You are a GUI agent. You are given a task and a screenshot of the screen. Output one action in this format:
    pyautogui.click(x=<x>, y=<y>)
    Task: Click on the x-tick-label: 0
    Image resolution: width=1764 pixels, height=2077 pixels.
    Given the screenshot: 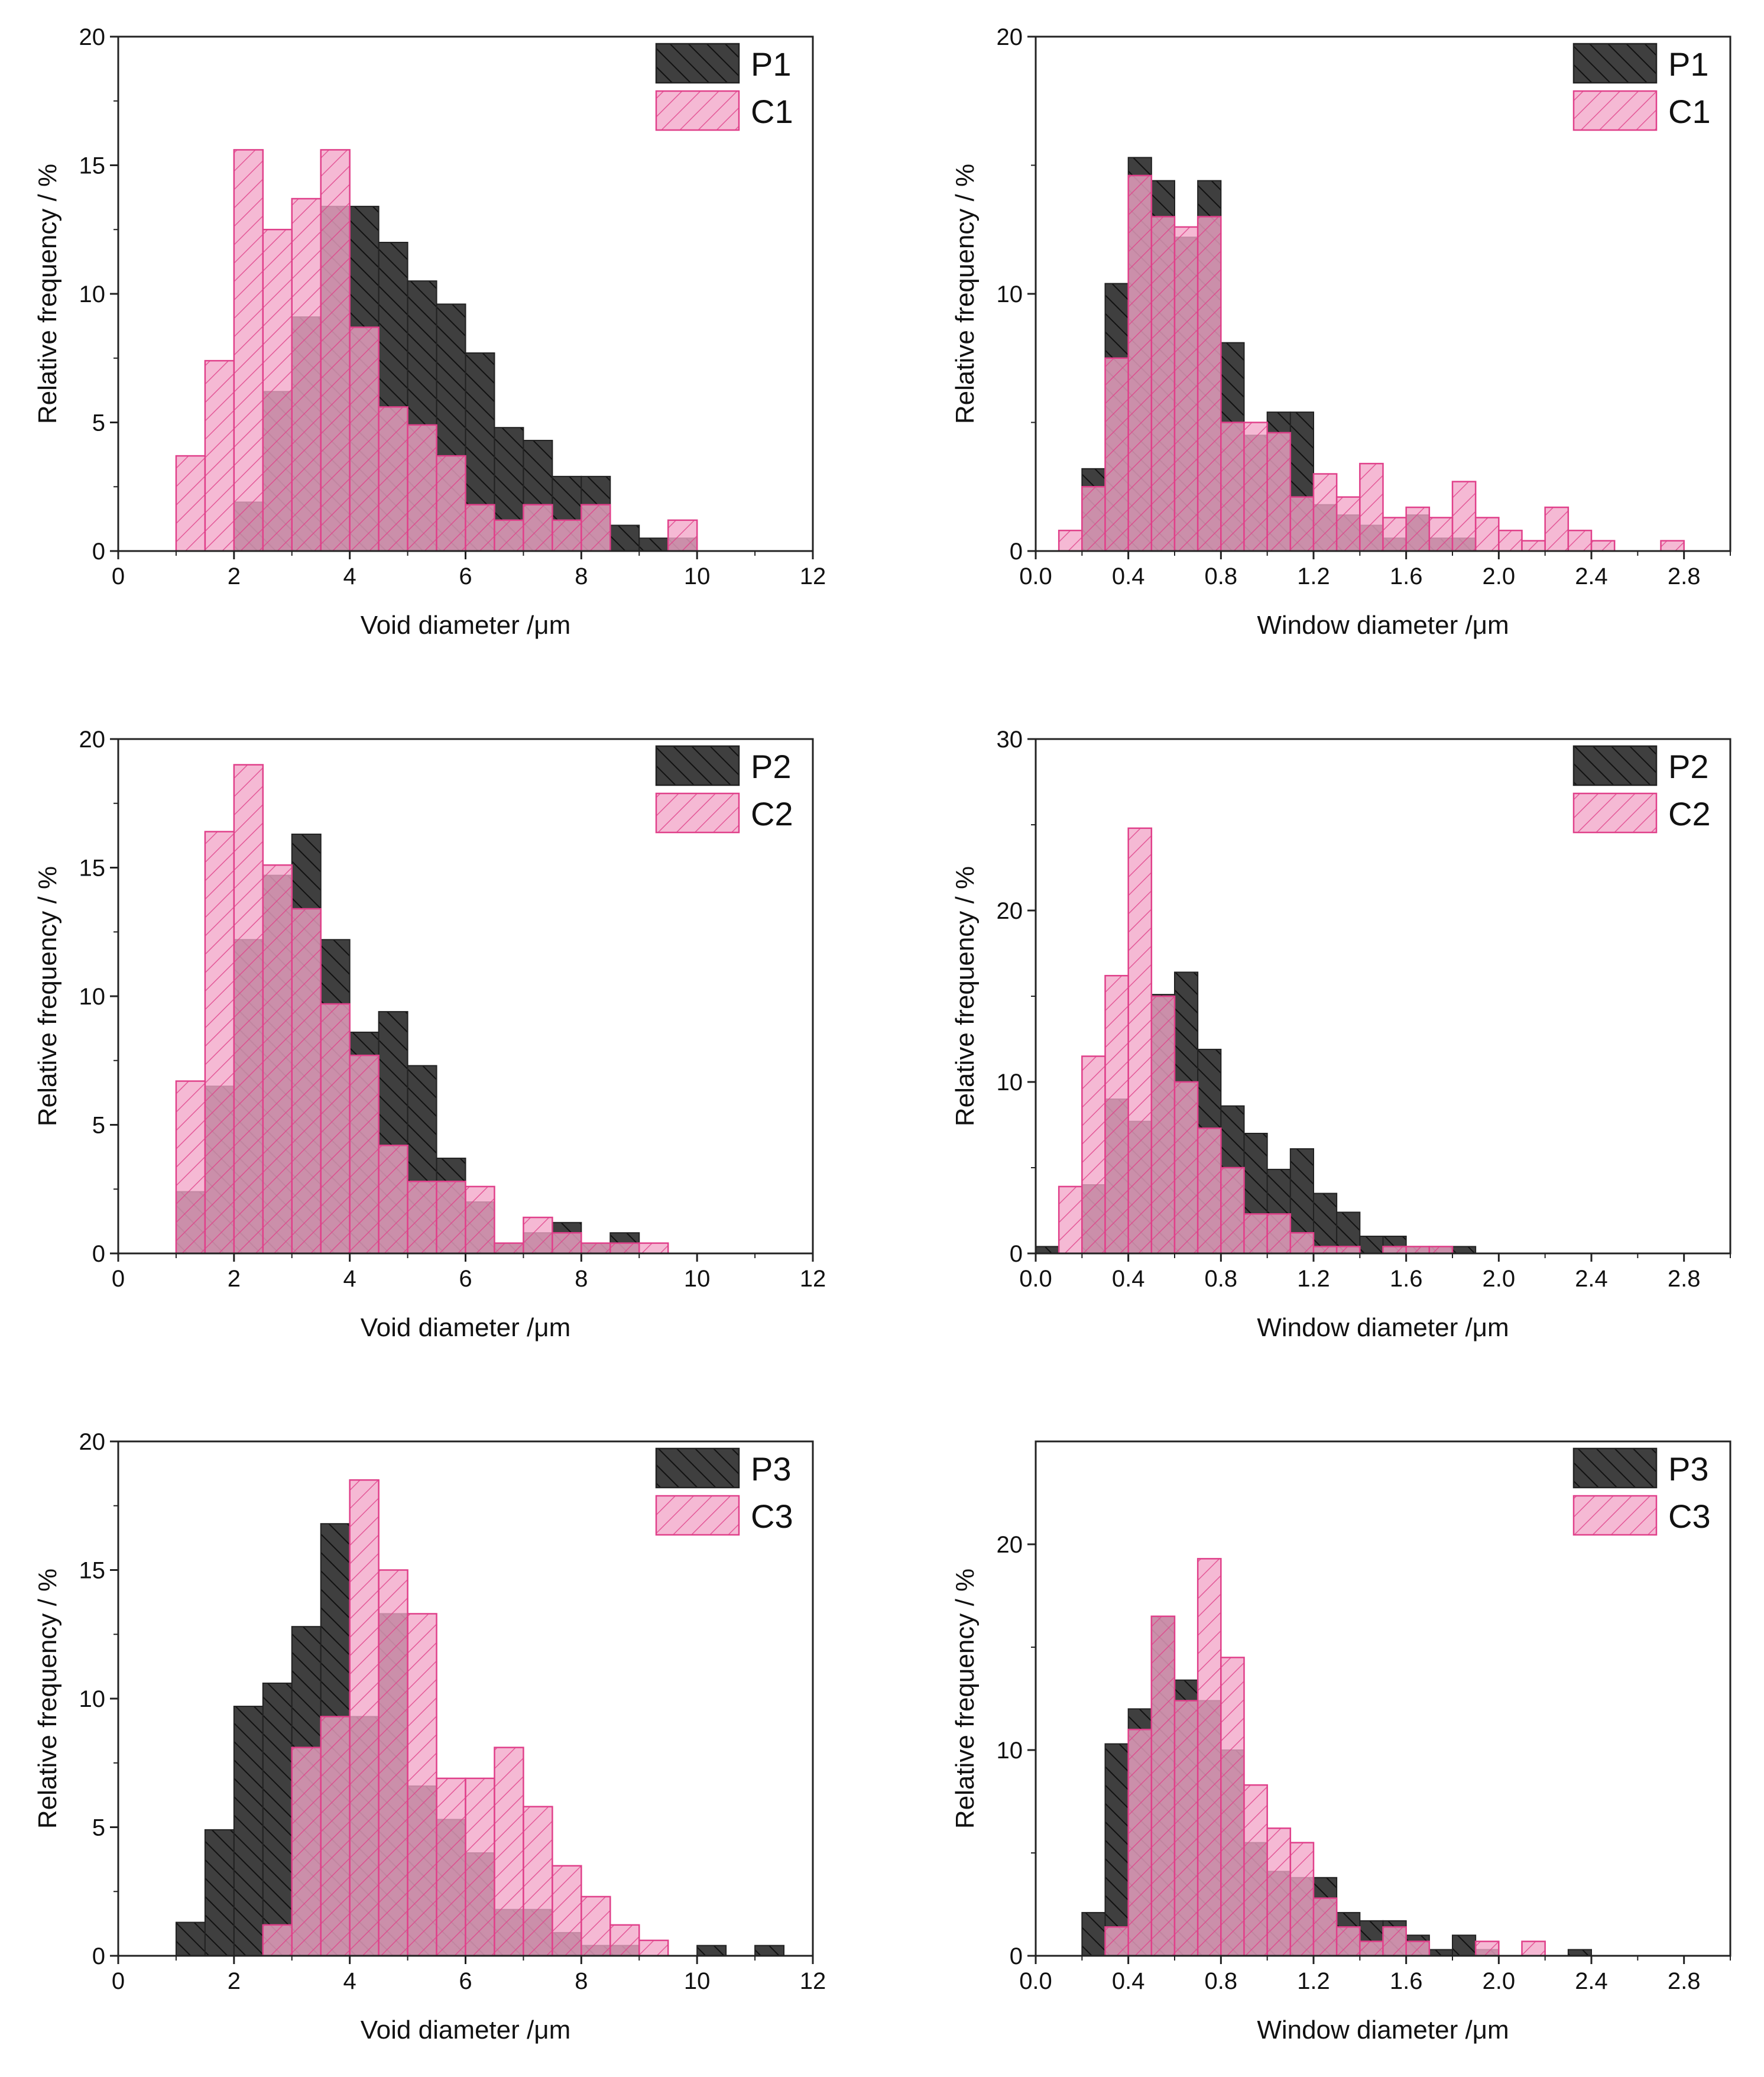 What is the action you would take?
    pyautogui.click(x=118, y=1279)
    